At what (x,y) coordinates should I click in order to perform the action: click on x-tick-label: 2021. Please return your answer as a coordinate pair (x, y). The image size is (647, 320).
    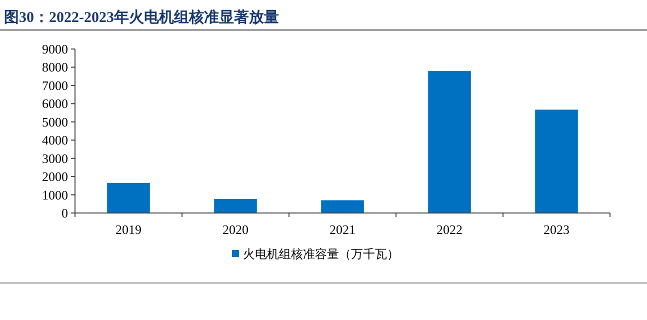
    Looking at the image, I should click on (343, 229).